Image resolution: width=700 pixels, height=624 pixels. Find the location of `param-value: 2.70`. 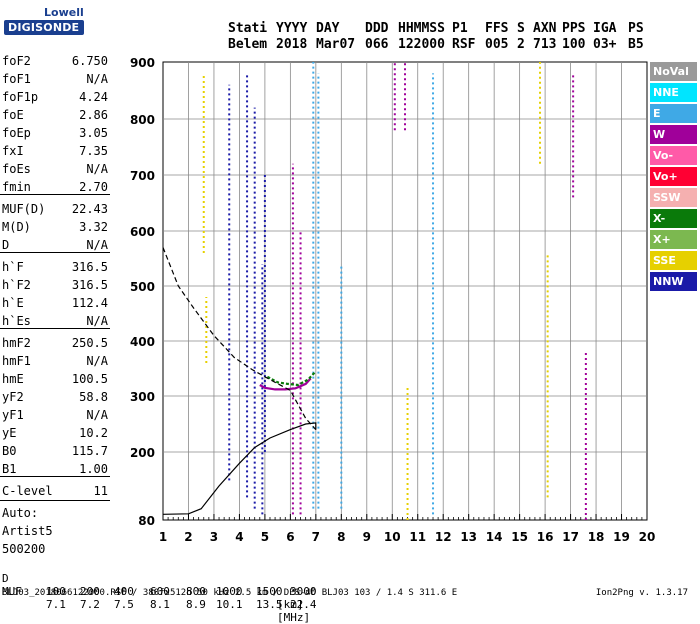

param-value: 2.70 is located at coordinates (93, 187).